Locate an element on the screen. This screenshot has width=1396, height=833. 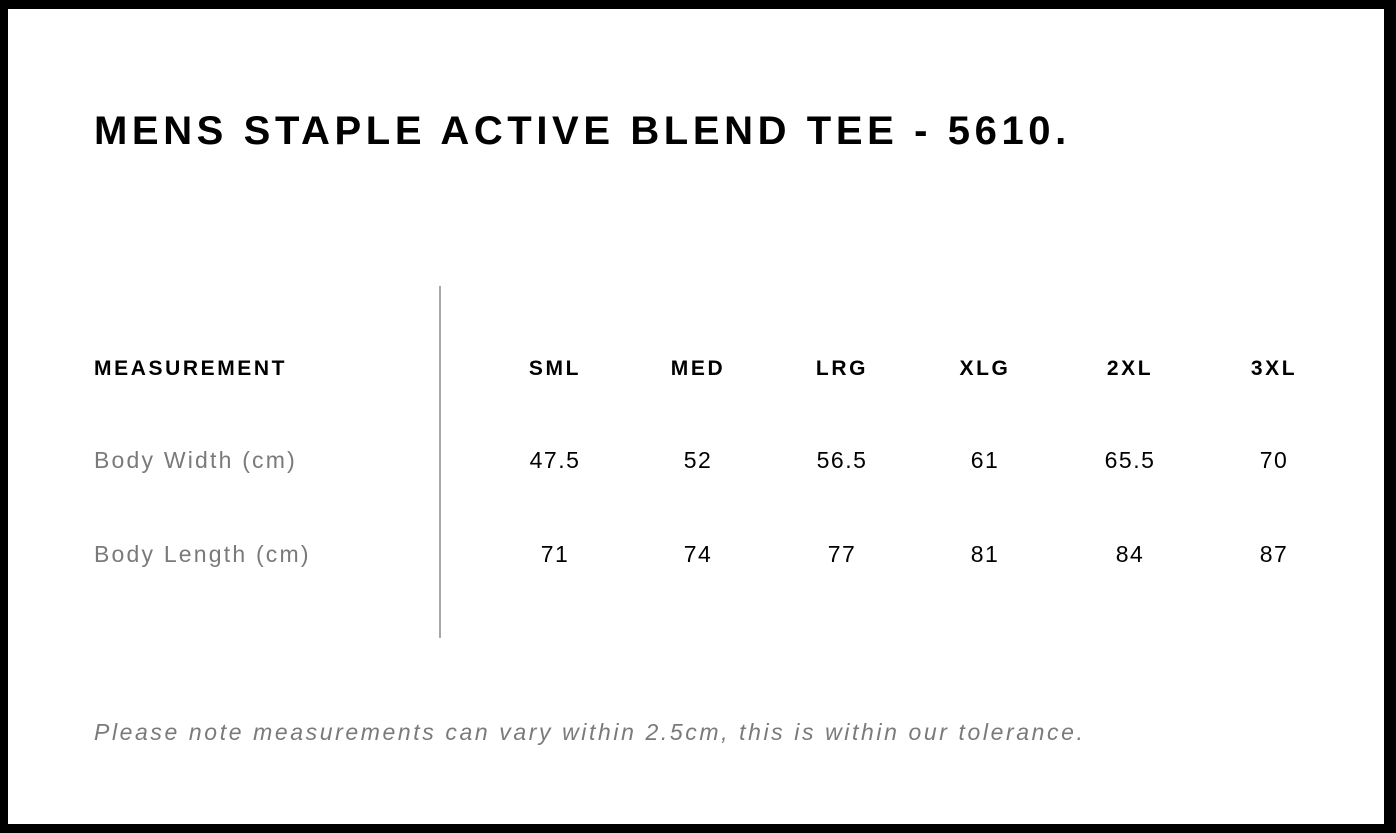
size-header-2xl: 2XL is located at coordinates (1130, 368).